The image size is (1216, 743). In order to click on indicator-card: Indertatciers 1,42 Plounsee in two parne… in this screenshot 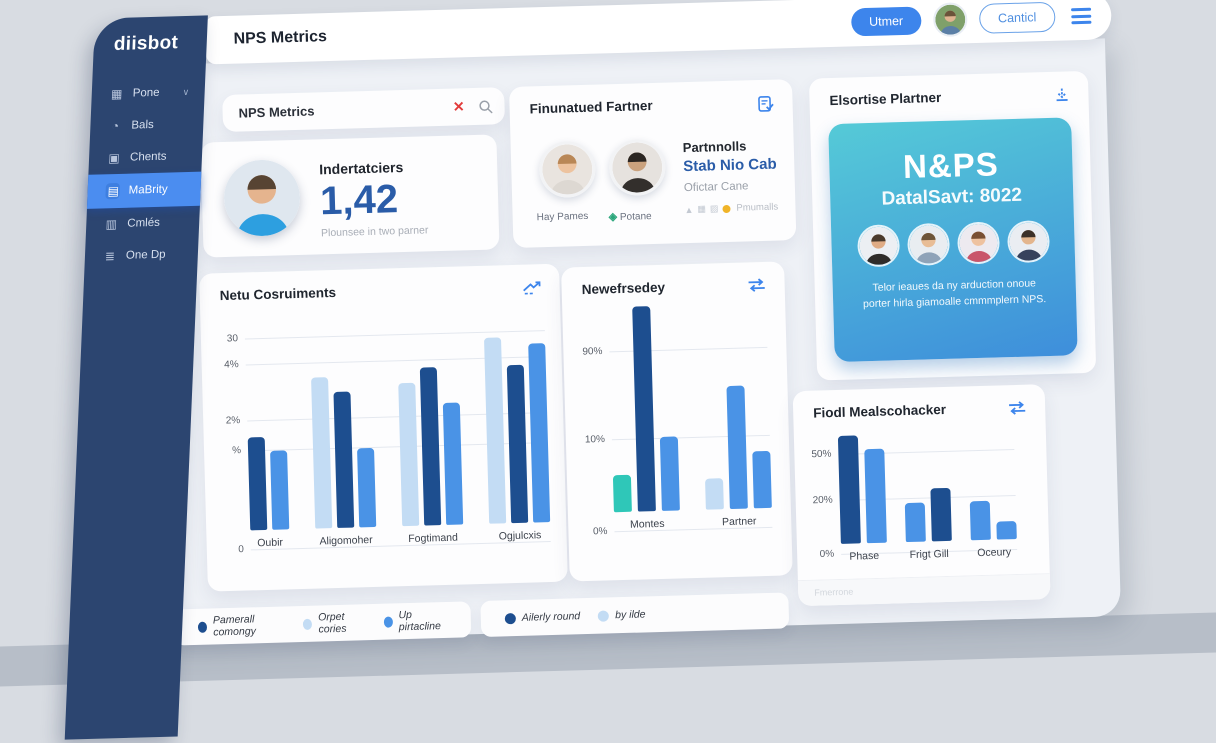, I will do `click(349, 195)`.